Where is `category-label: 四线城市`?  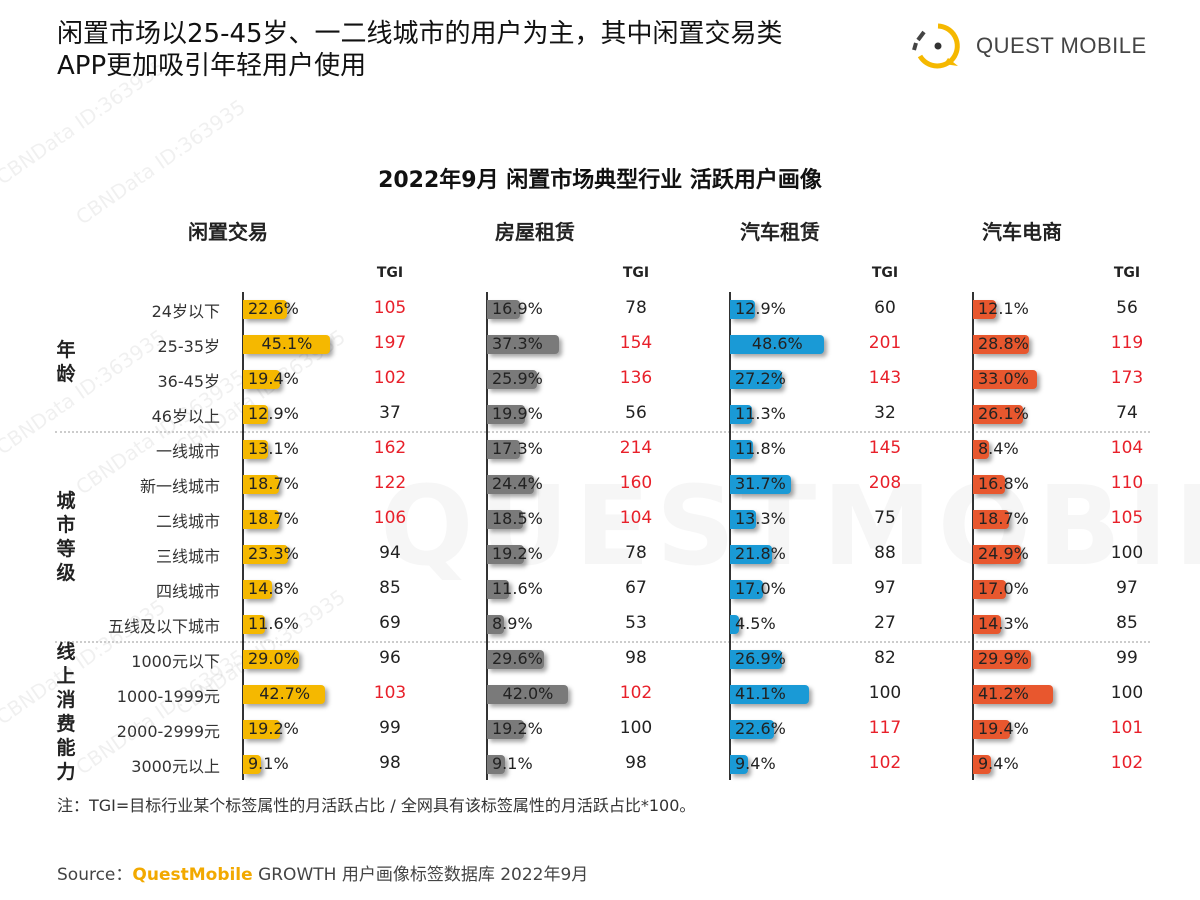
category-label: 四线城市 is located at coordinates (187, 591).